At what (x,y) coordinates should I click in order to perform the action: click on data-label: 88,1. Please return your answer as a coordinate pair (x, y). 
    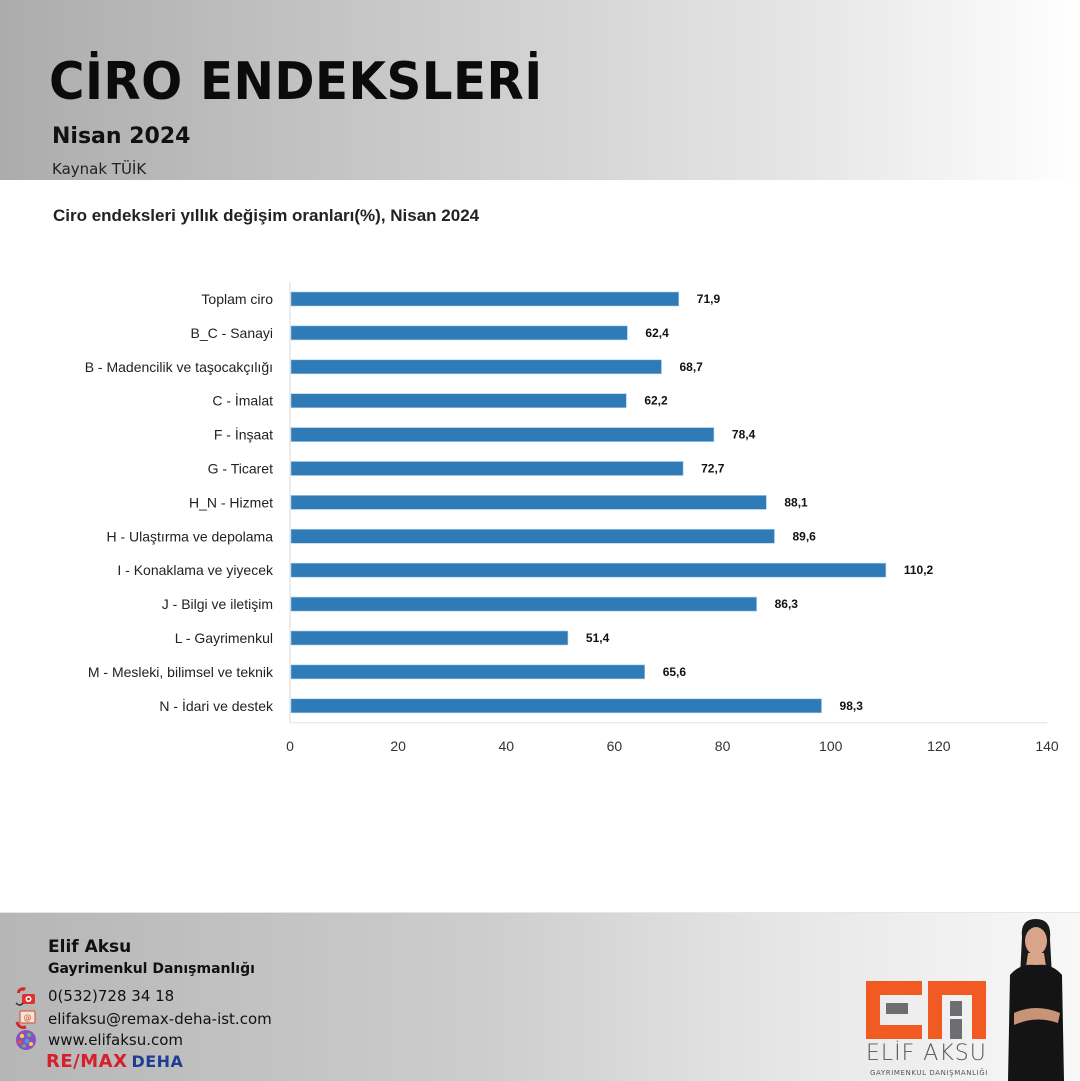
    Looking at the image, I should click on (796, 502).